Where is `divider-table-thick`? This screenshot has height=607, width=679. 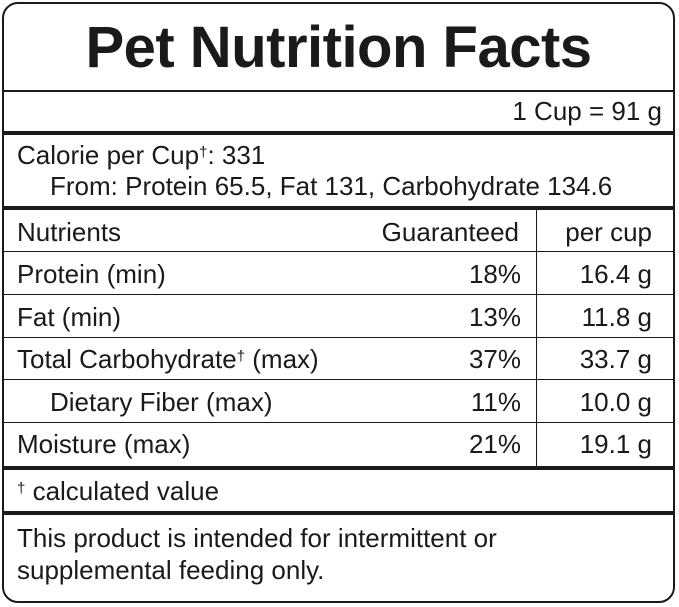 divider-table-thick is located at coordinates (338, 468).